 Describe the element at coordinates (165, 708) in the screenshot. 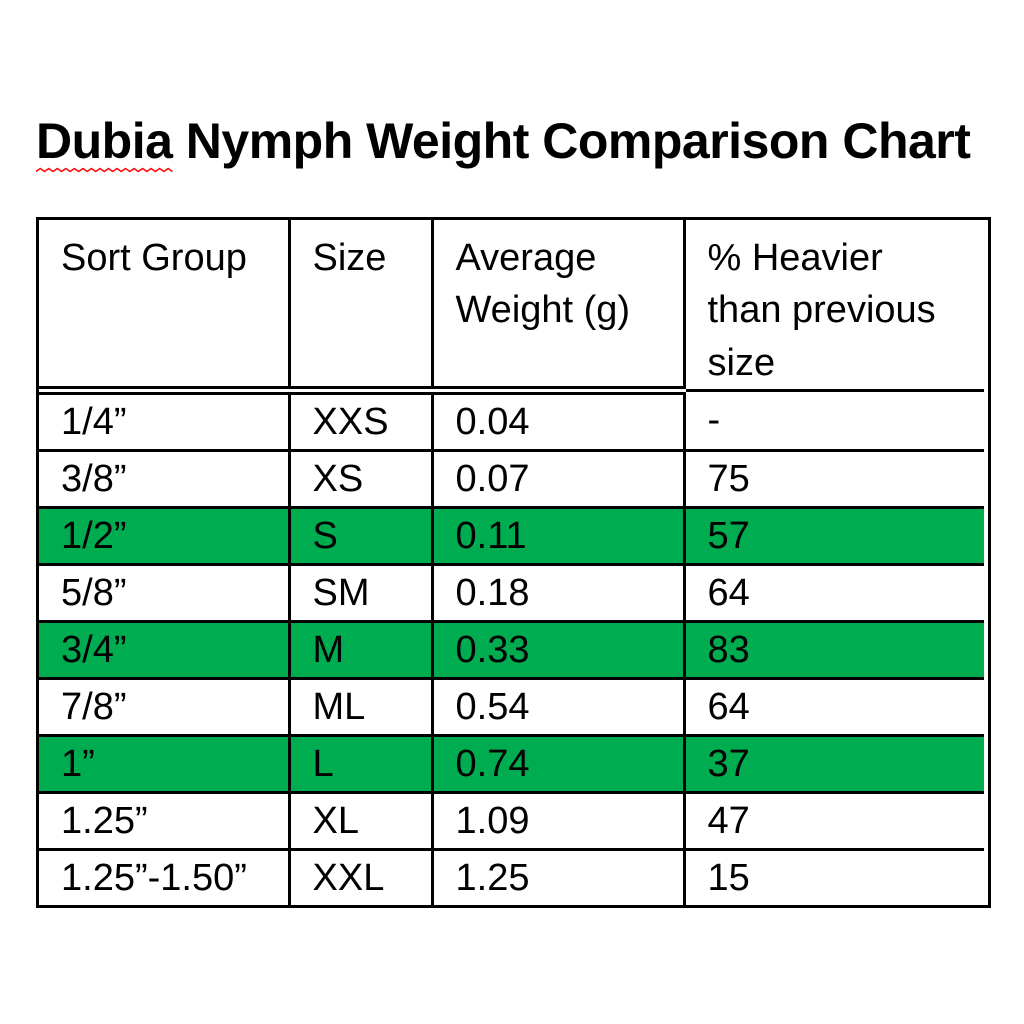

I see `cell-sort-group: 7/8”` at that location.